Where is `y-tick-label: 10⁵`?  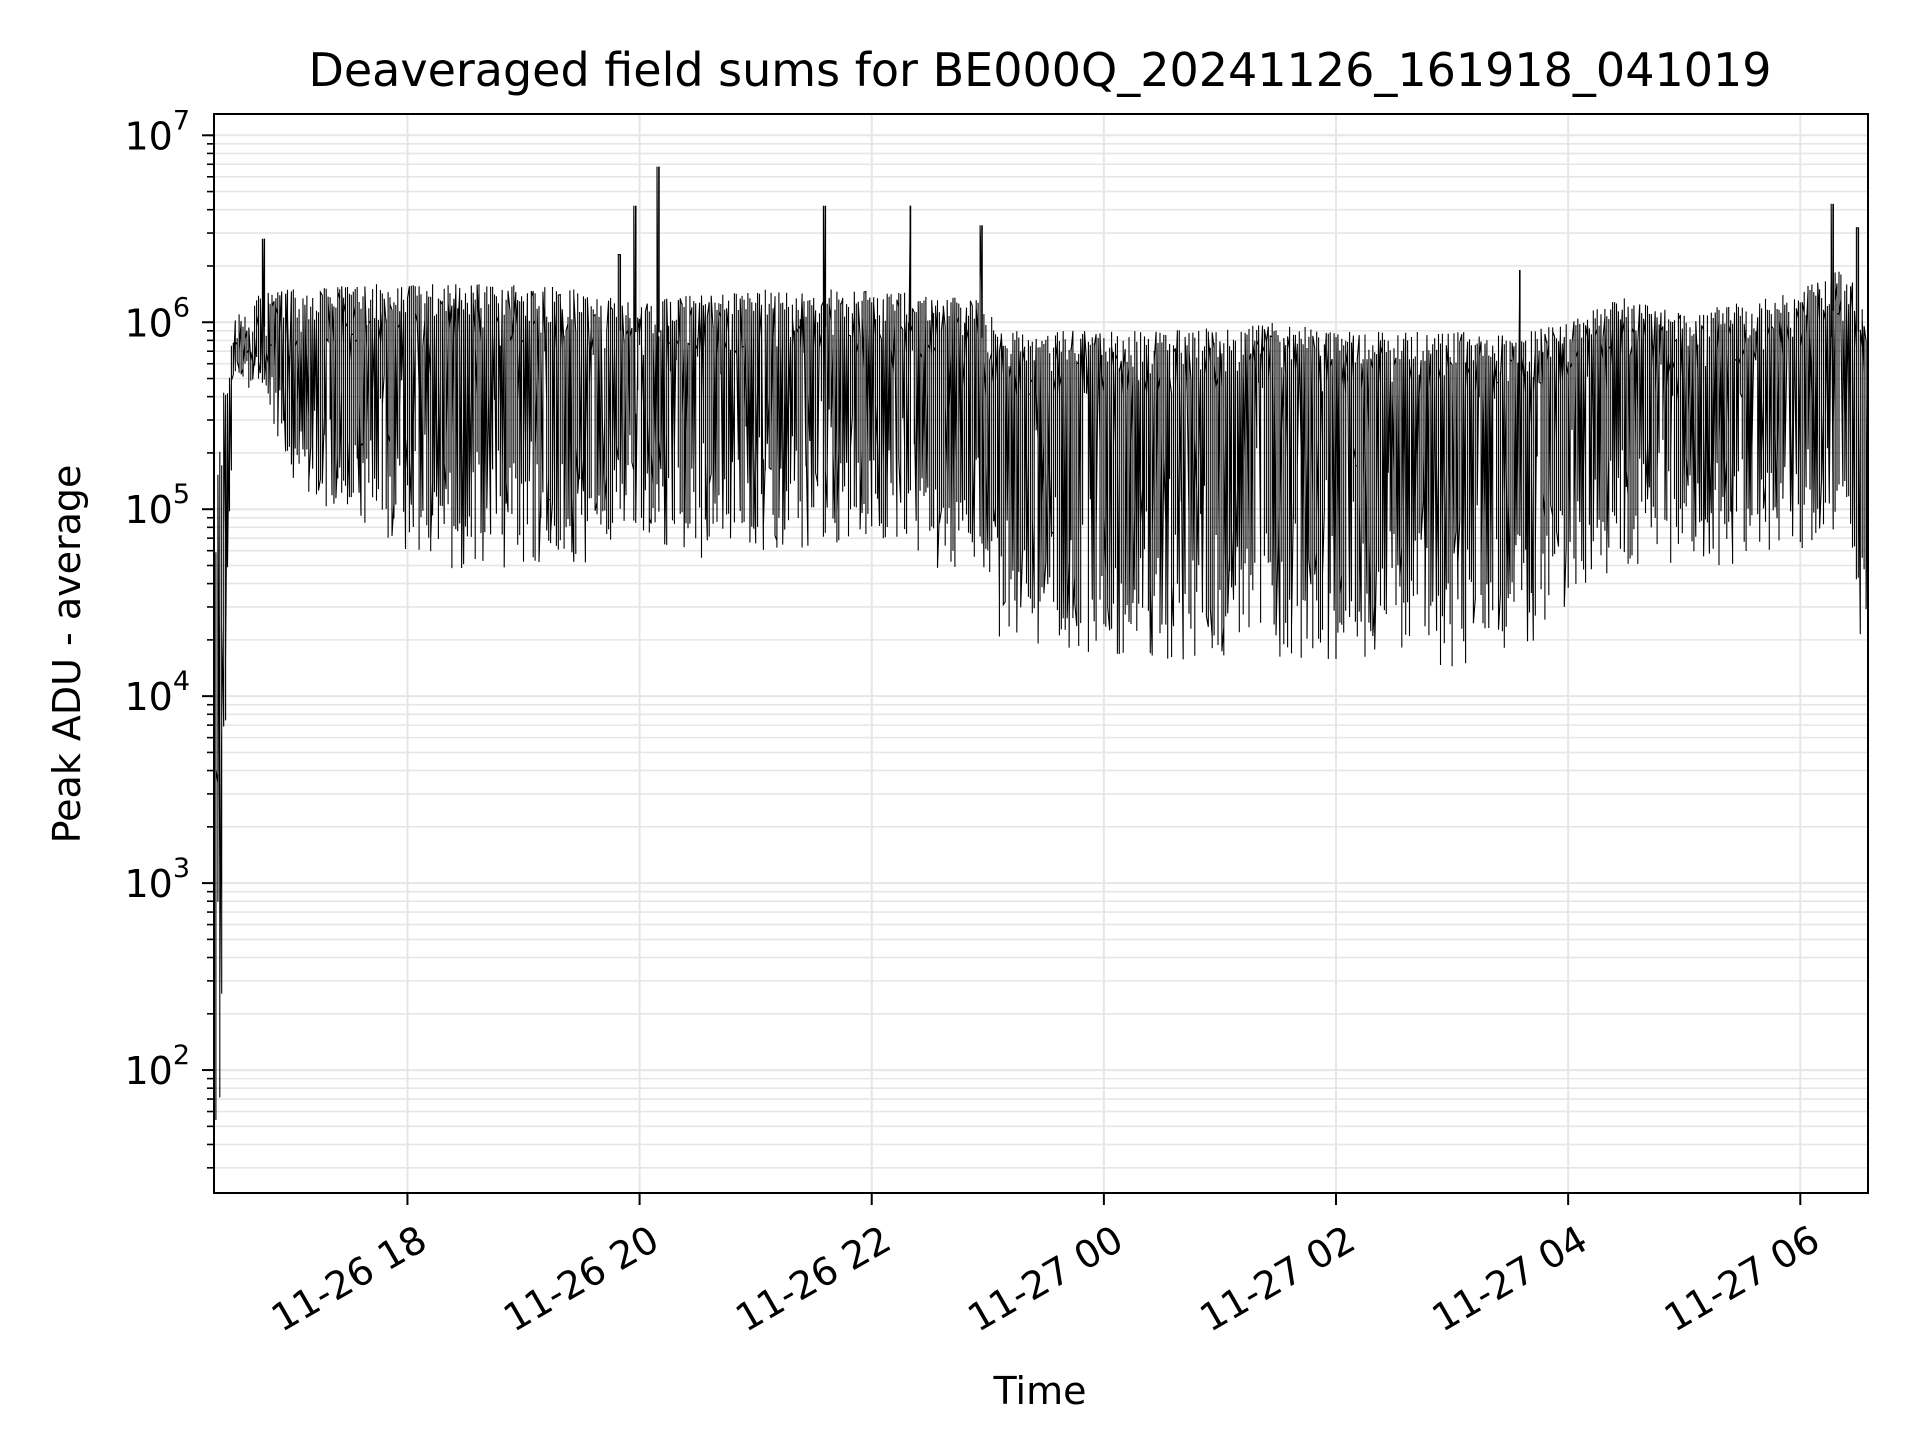
y-tick-label: 10⁵ is located at coordinates (157, 505).